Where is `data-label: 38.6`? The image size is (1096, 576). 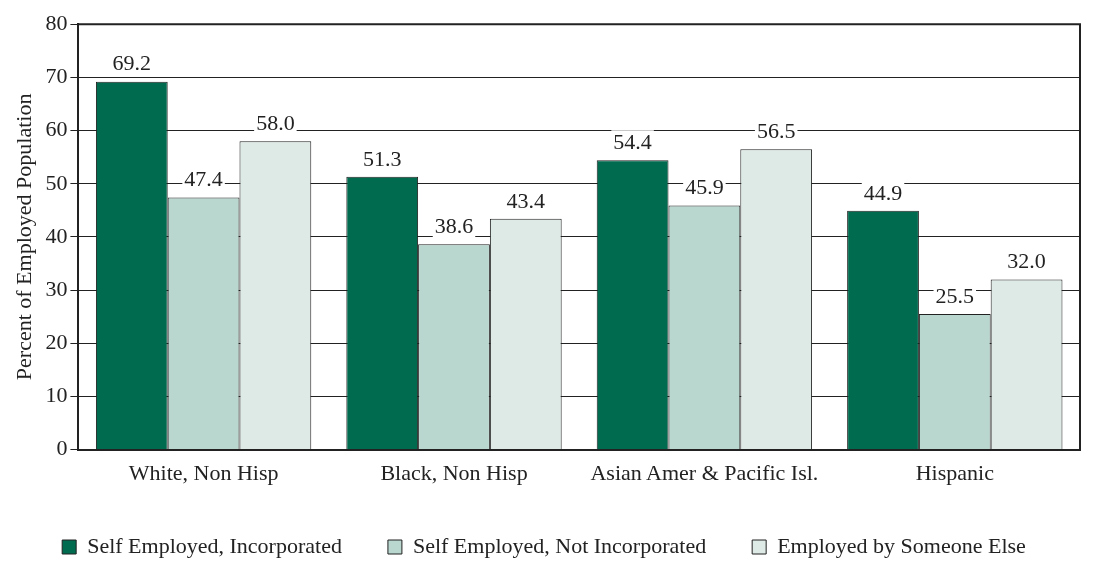 data-label: 38.6 is located at coordinates (454, 226).